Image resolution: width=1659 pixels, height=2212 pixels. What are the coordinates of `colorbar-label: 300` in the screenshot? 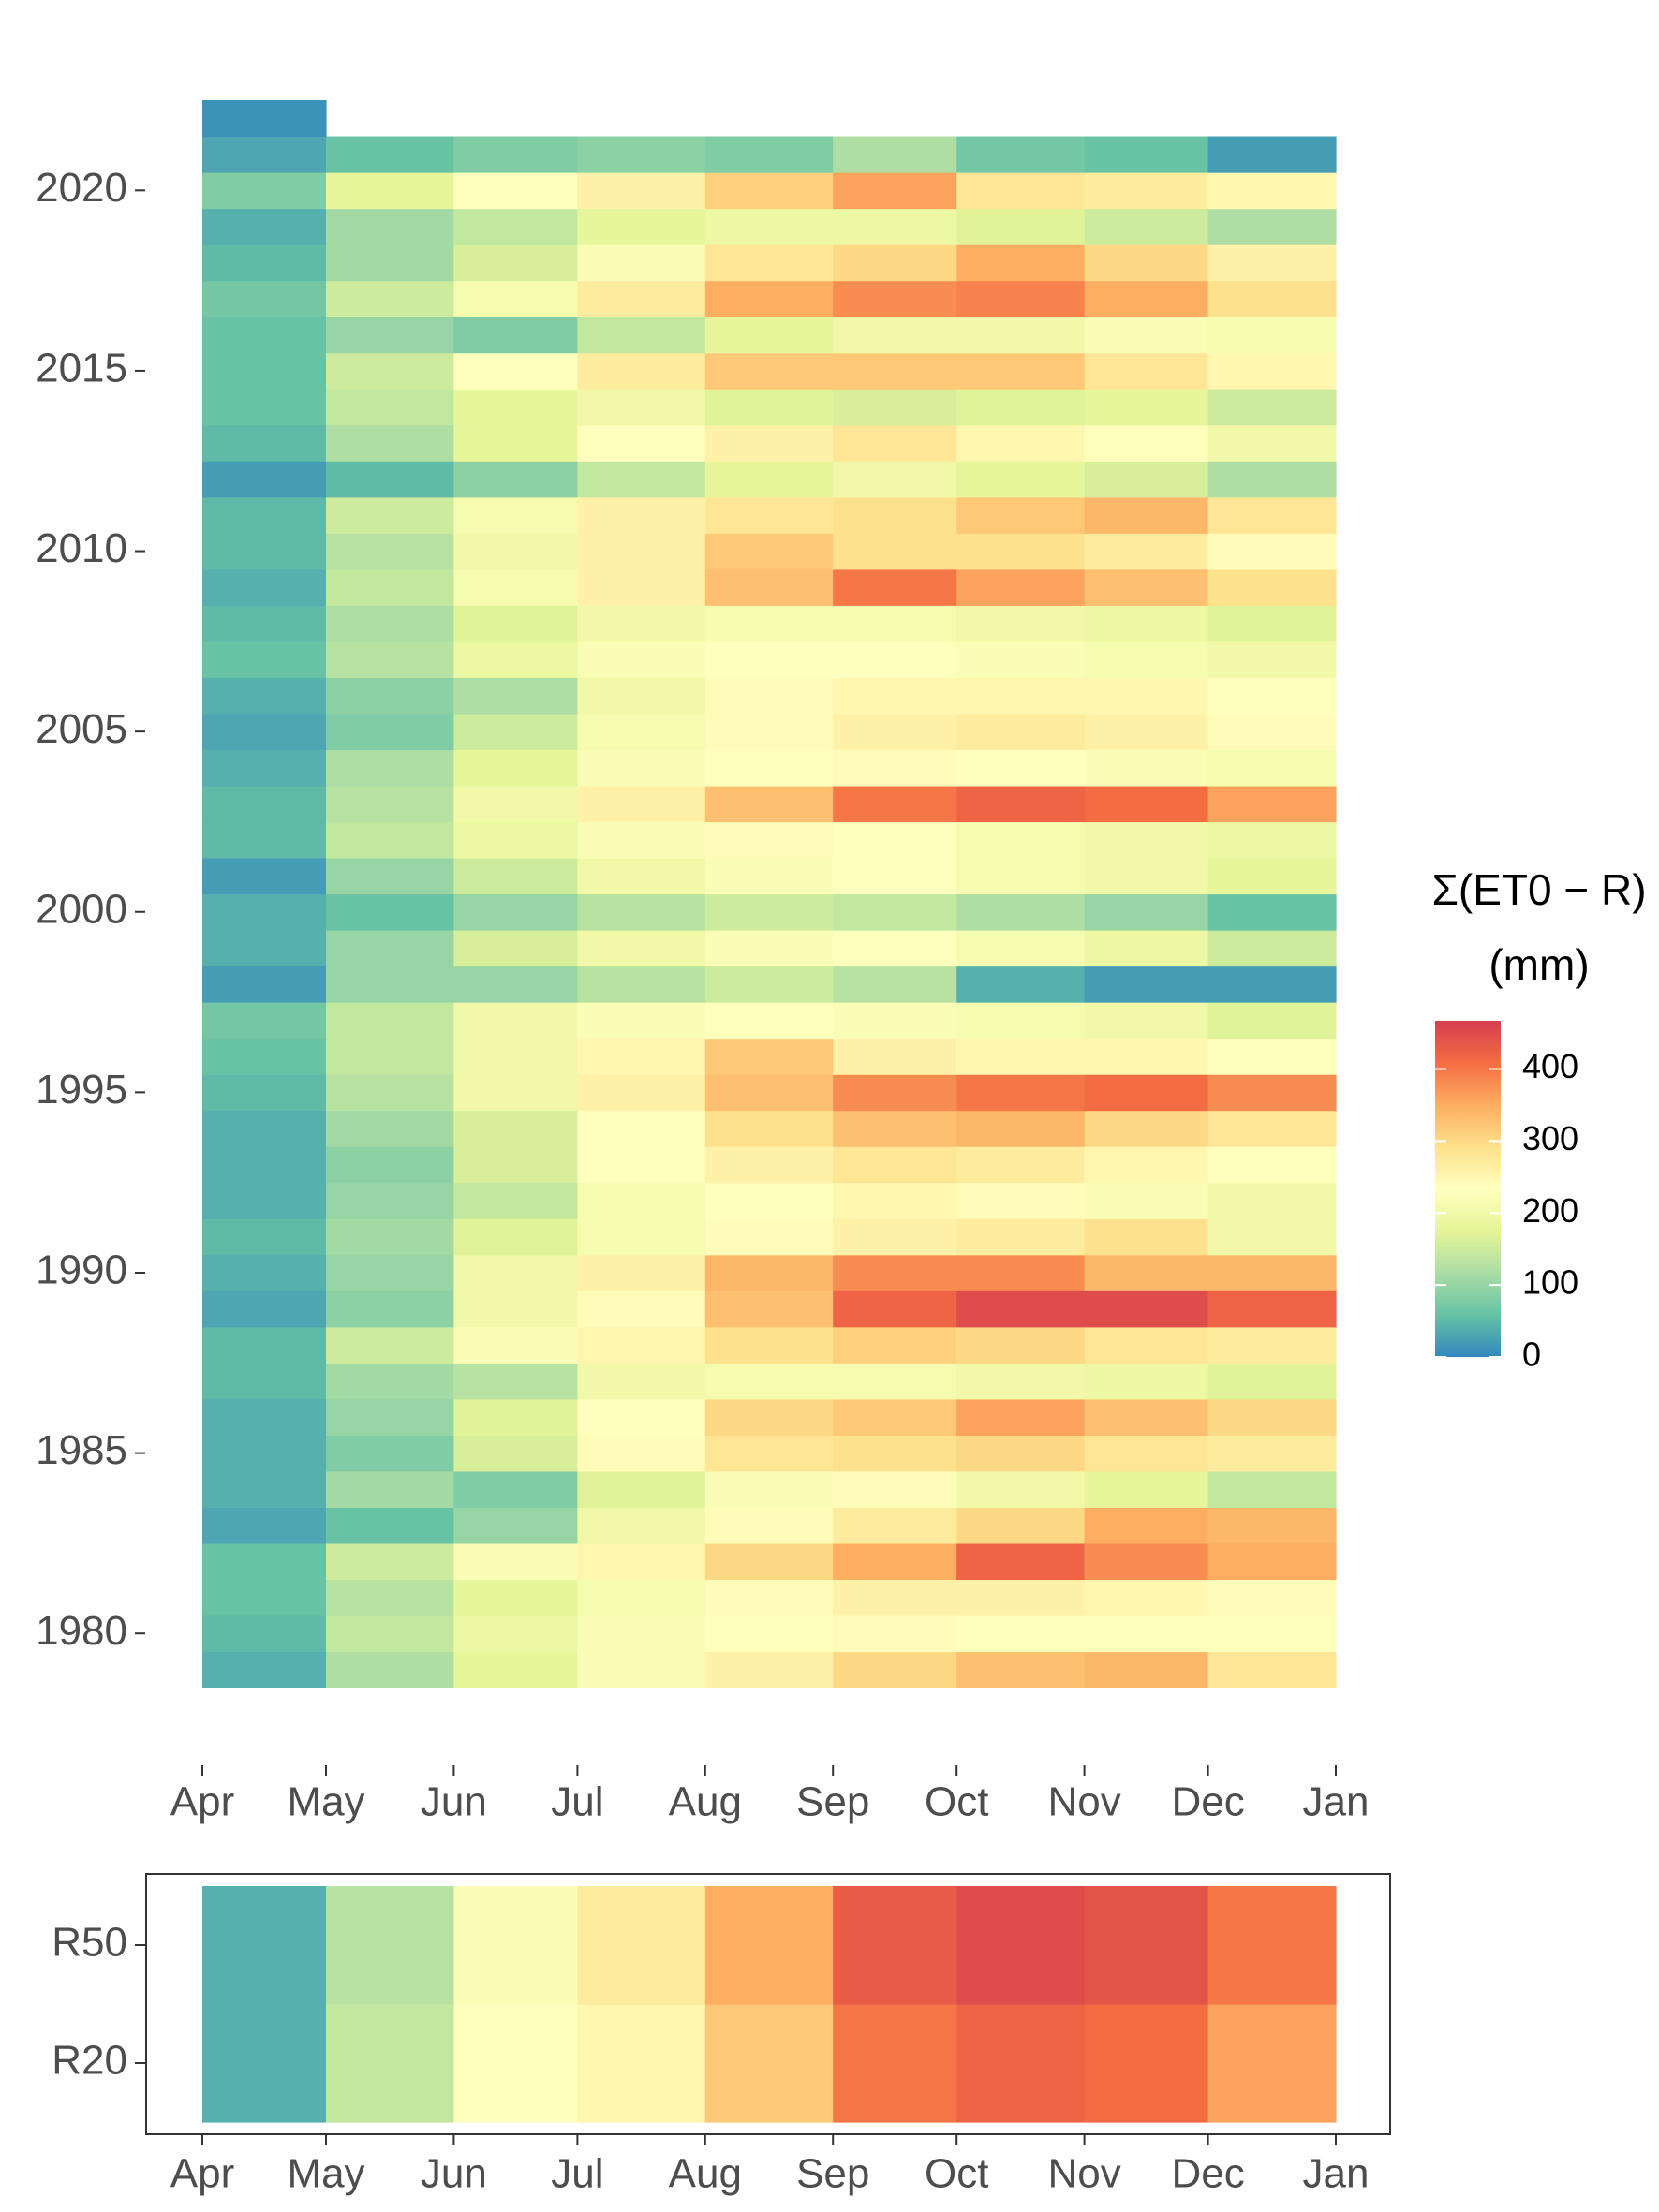 It's located at (1550, 1138).